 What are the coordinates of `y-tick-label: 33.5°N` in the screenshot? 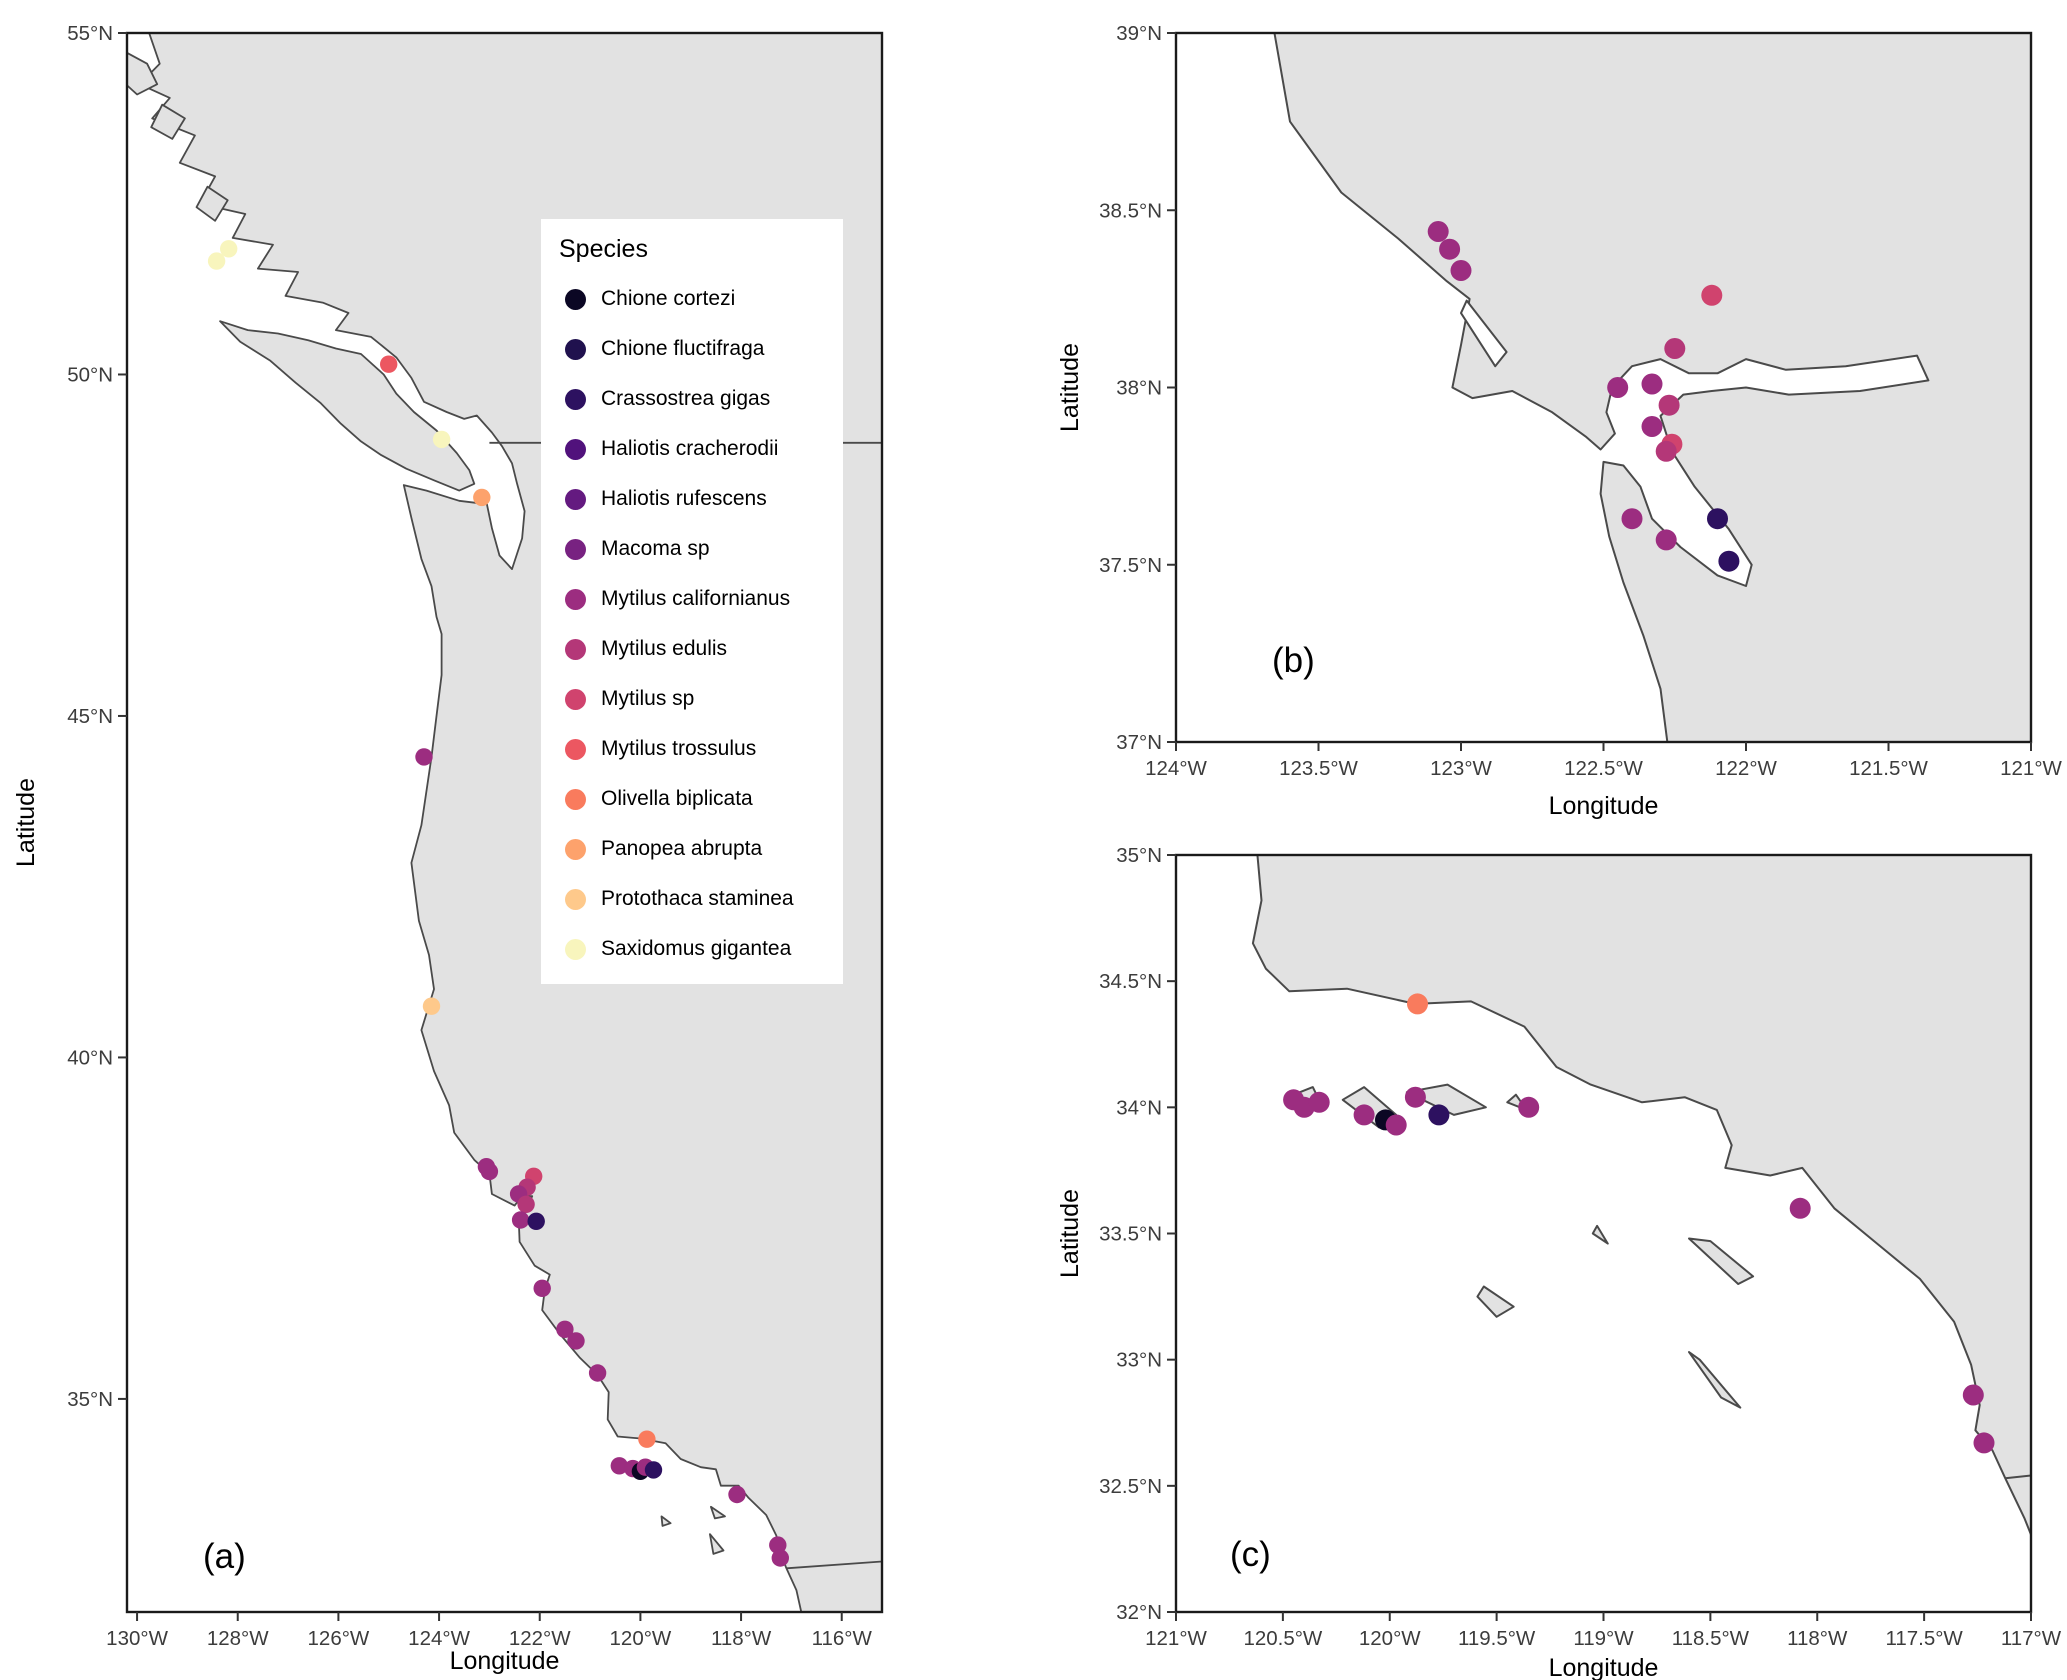 It's located at (1130, 1234).